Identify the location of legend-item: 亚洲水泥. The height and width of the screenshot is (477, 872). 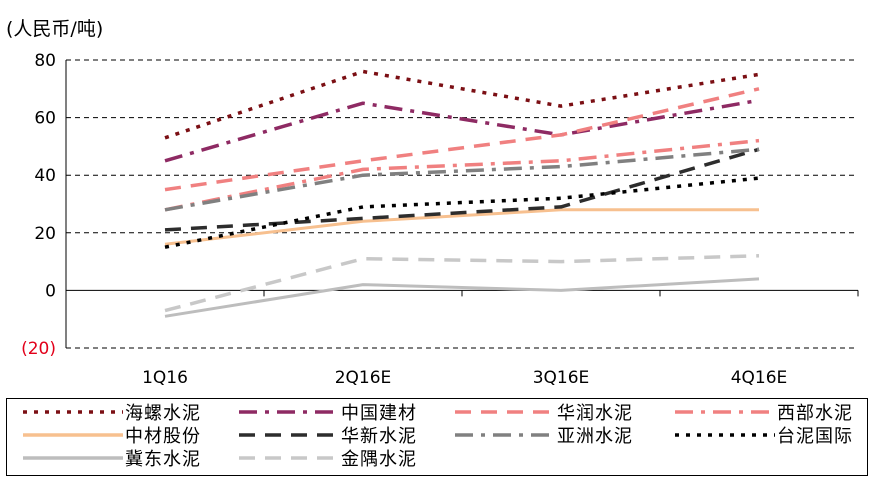
(544, 435).